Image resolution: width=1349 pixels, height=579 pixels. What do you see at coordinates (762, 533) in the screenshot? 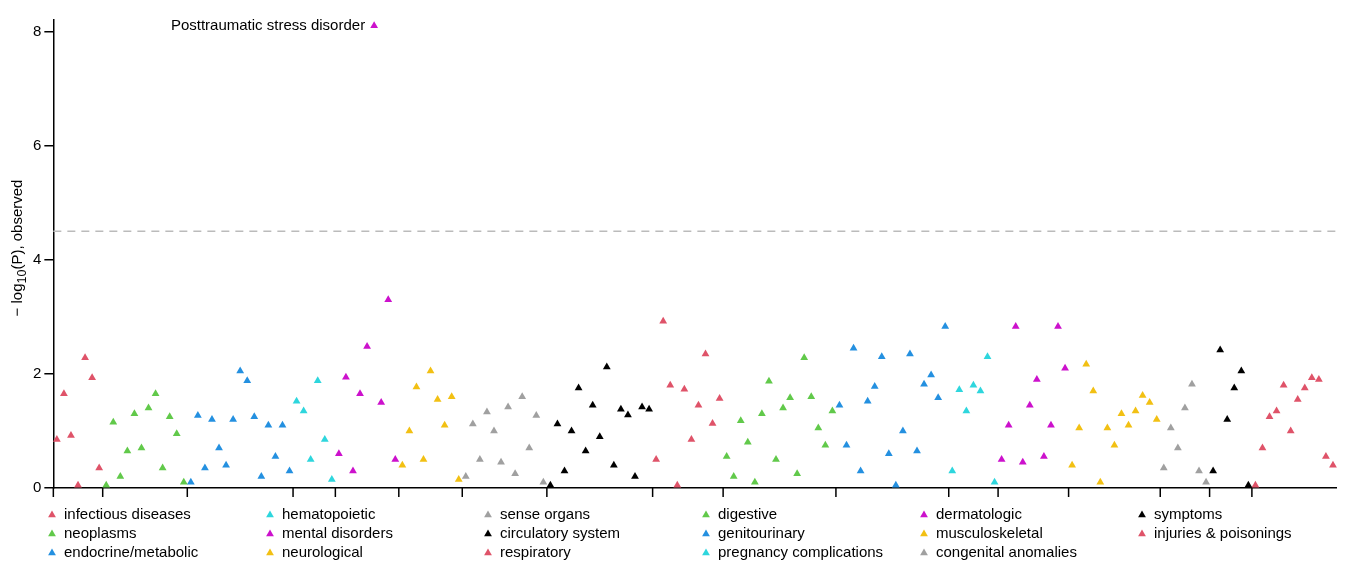
I see `legend-label: genitourinary` at bounding box center [762, 533].